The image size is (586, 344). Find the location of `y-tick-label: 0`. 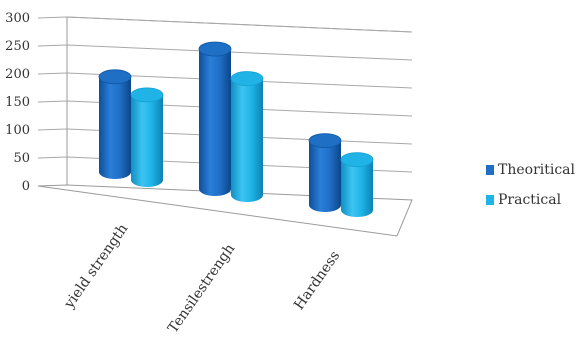

y-tick-label: 0 is located at coordinates (26, 186).